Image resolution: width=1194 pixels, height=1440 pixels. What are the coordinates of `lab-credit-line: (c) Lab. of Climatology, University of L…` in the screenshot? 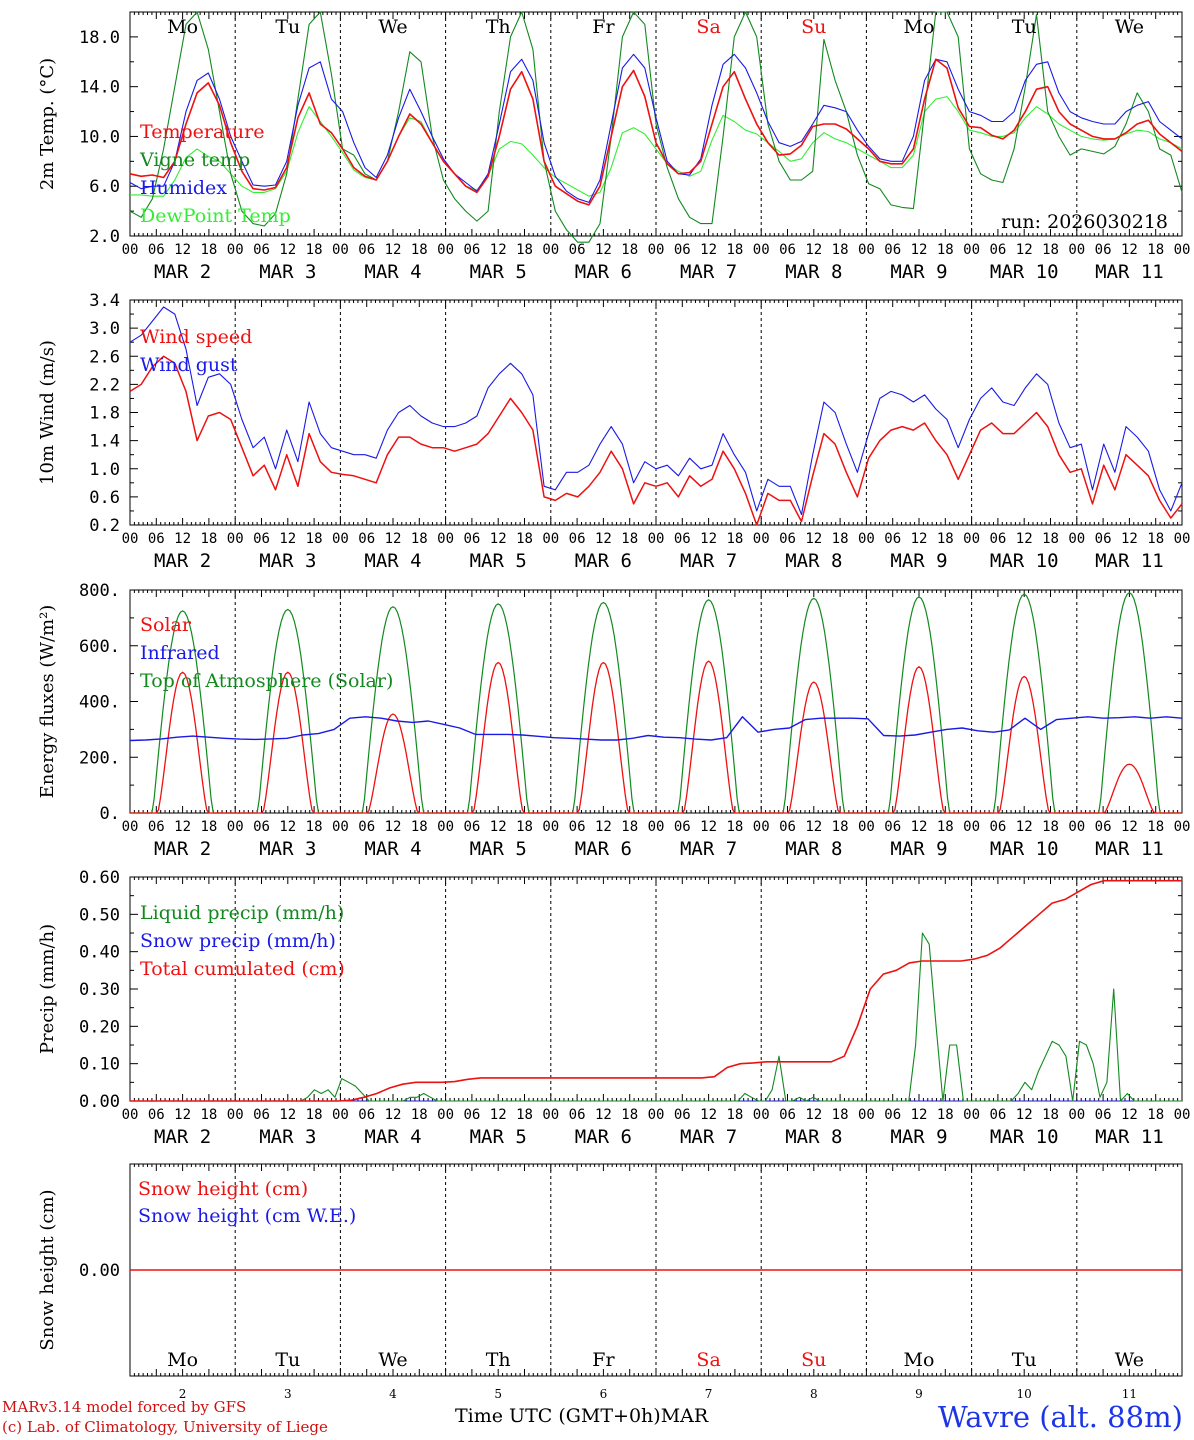 It's located at (165, 1427).